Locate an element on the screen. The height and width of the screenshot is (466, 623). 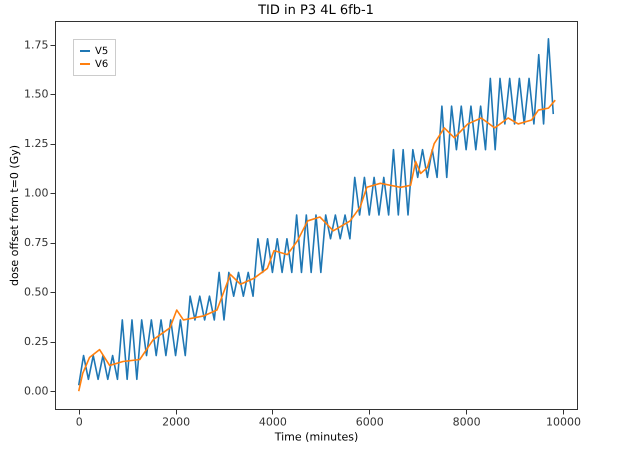
y-tick-label: 0.75 is located at coordinates (36, 243).